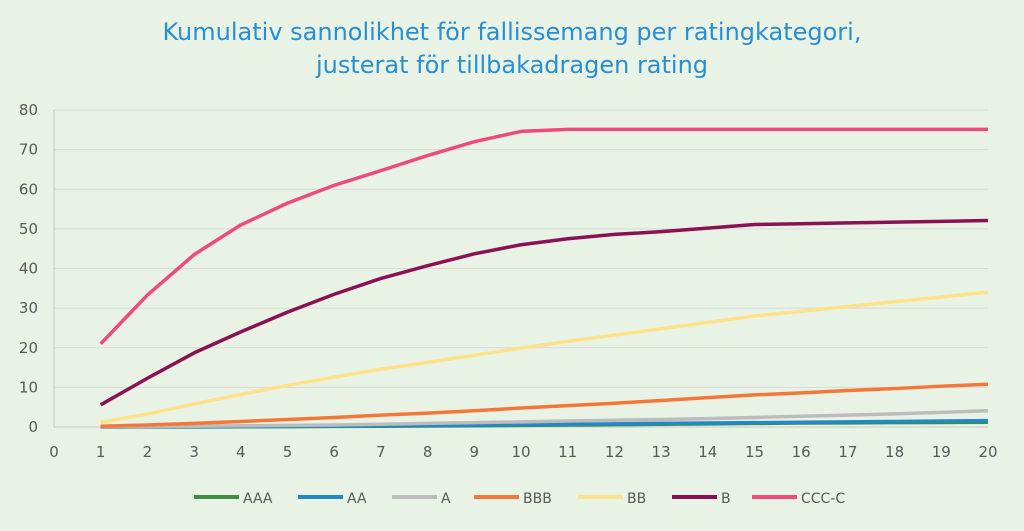  Describe the element at coordinates (288, 452) in the screenshot. I see `x-tick-label: 5` at that location.